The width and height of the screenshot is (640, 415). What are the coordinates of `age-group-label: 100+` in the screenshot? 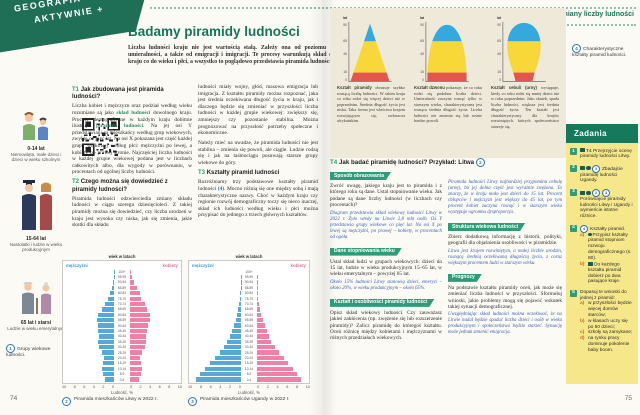 It's located at (122, 271).